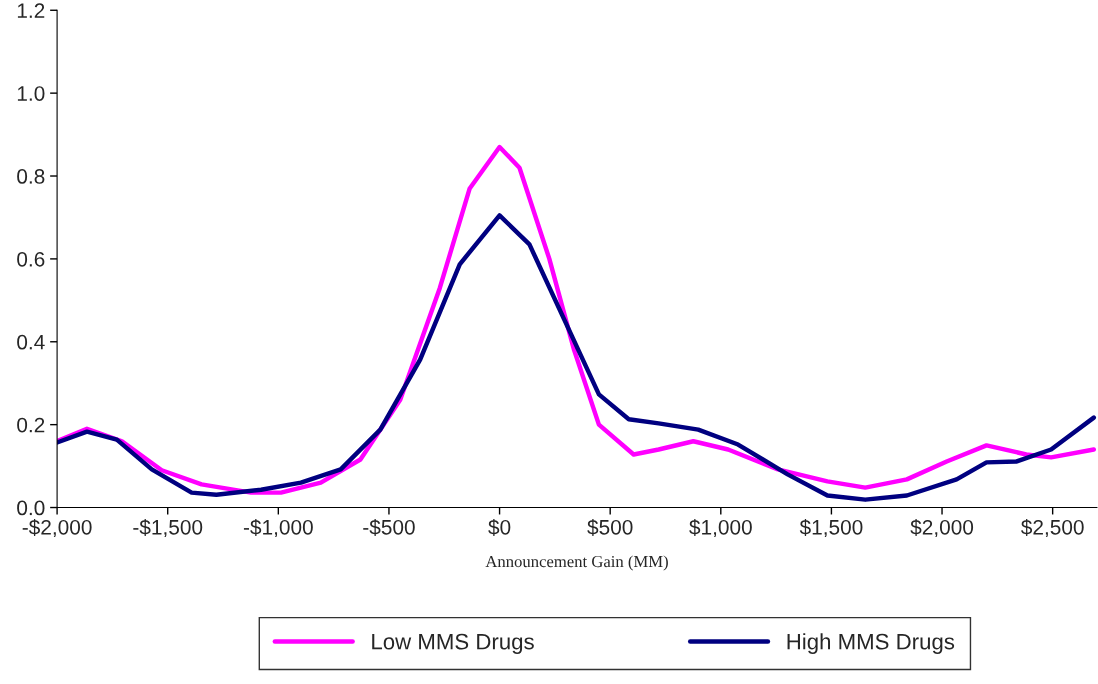  What do you see at coordinates (831, 528) in the screenshot?
I see `x-tick-label: $1,500` at bounding box center [831, 528].